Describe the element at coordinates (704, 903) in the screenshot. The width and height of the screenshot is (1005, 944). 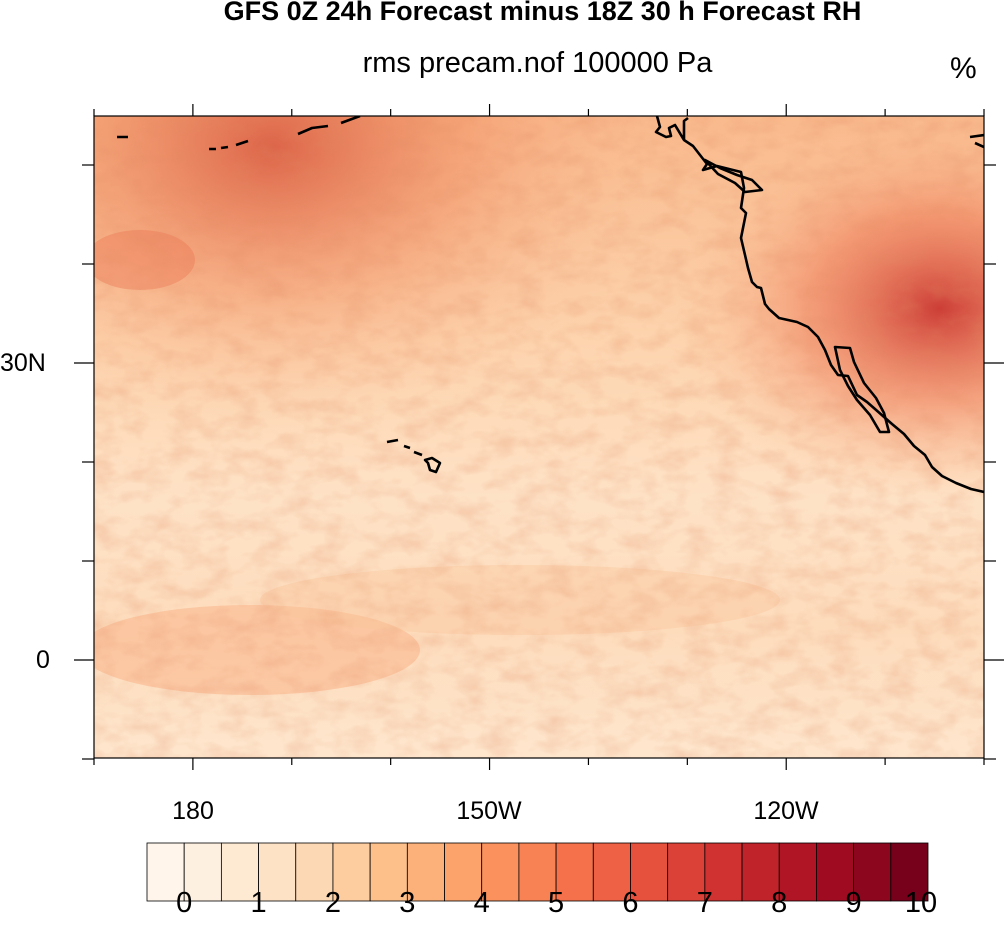
I see `colorbar-label: 7` at that location.